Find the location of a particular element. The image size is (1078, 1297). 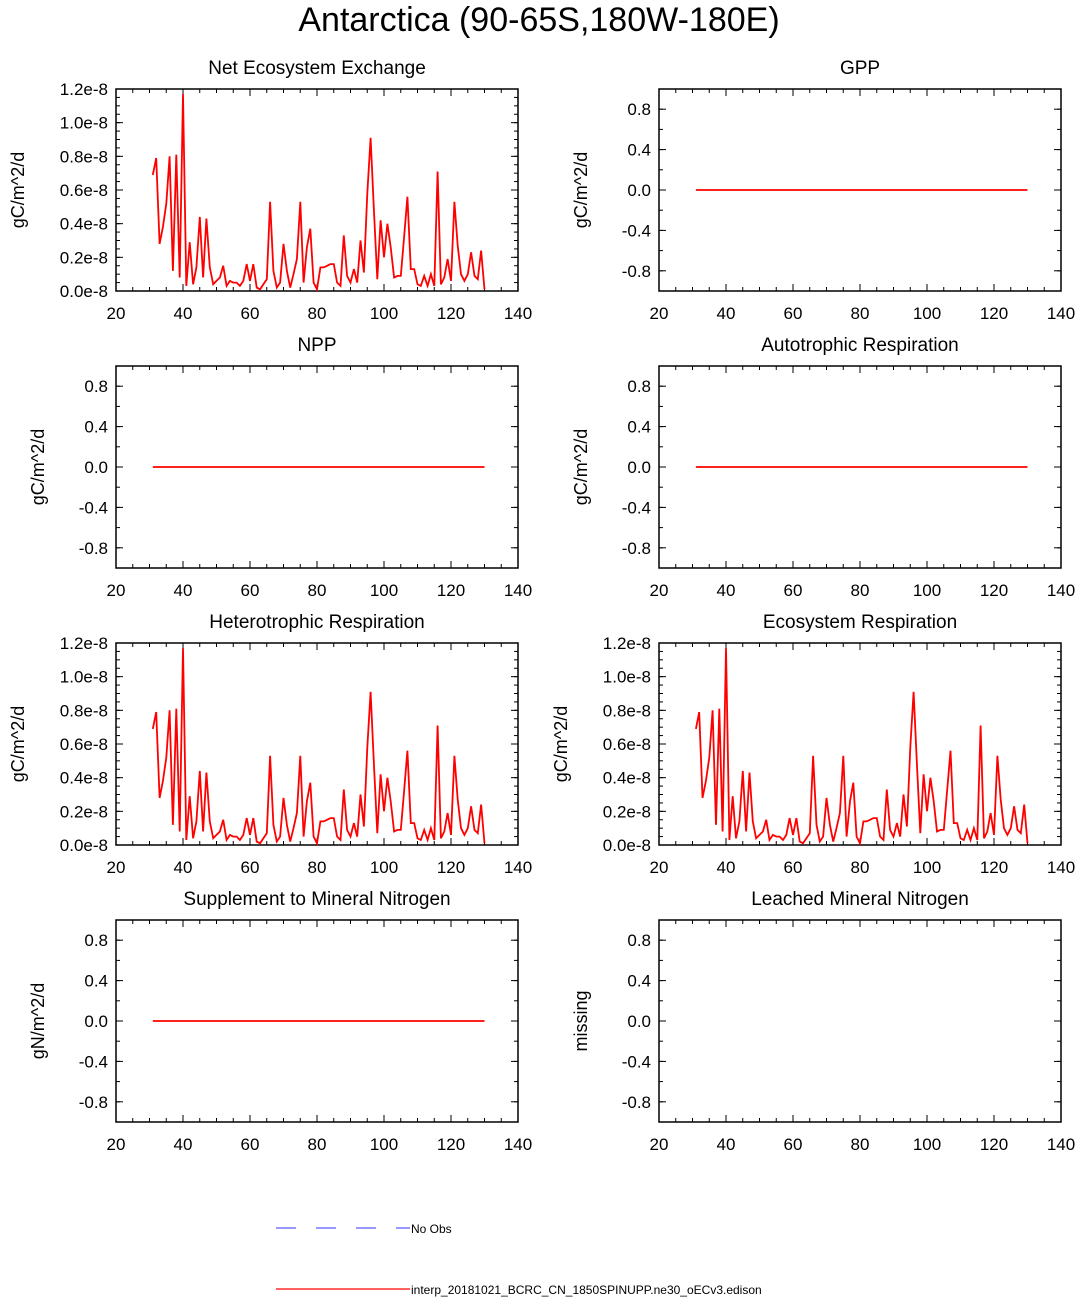

y-tick-label: 0.8e-8 is located at coordinates (84, 156).